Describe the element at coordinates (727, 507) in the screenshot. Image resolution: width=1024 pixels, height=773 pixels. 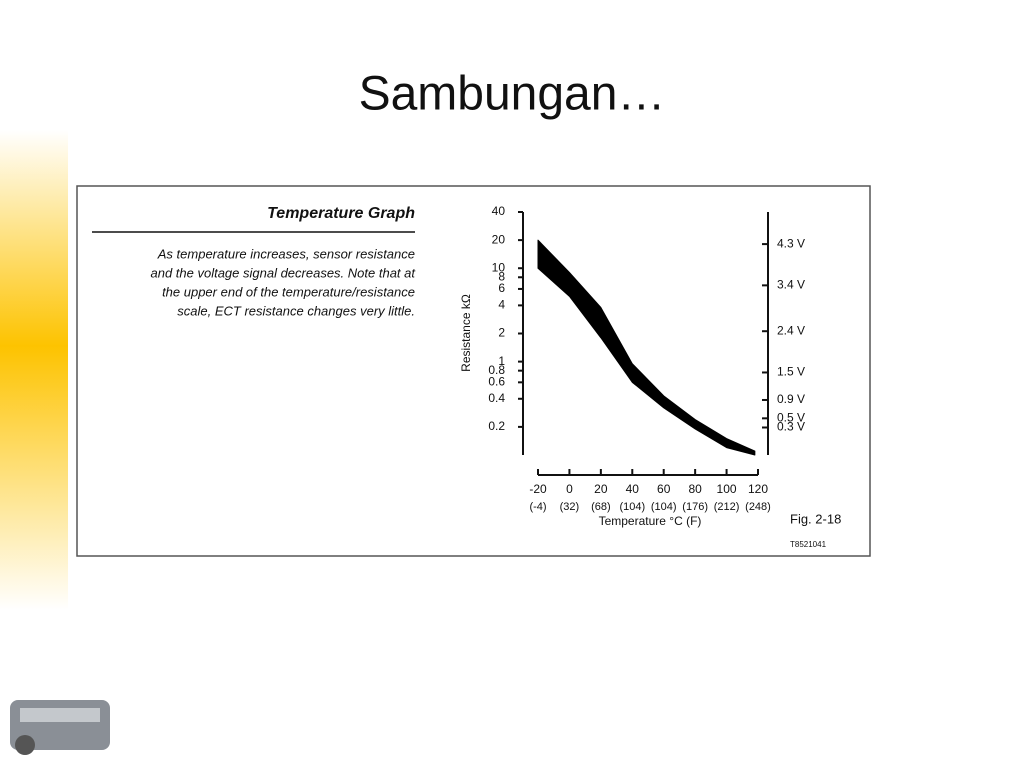
I see `x-tick-label-f: (212)` at that location.